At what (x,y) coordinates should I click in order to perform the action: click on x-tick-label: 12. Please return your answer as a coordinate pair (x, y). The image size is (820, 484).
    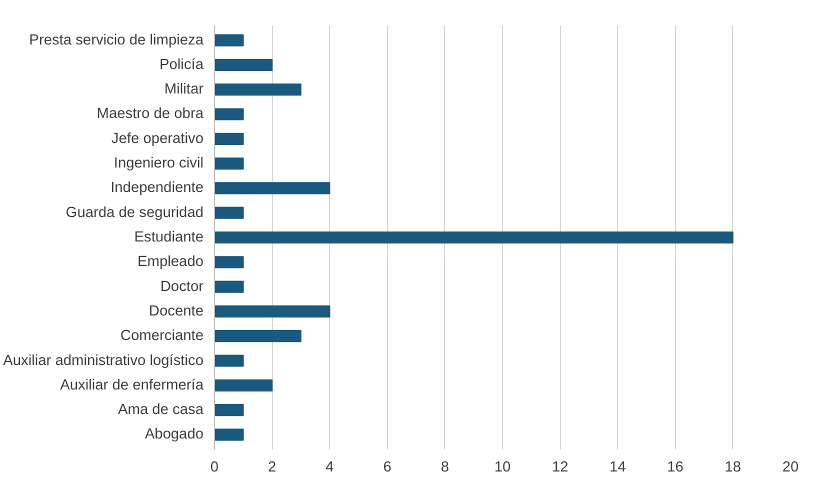
    Looking at the image, I should click on (560, 468).